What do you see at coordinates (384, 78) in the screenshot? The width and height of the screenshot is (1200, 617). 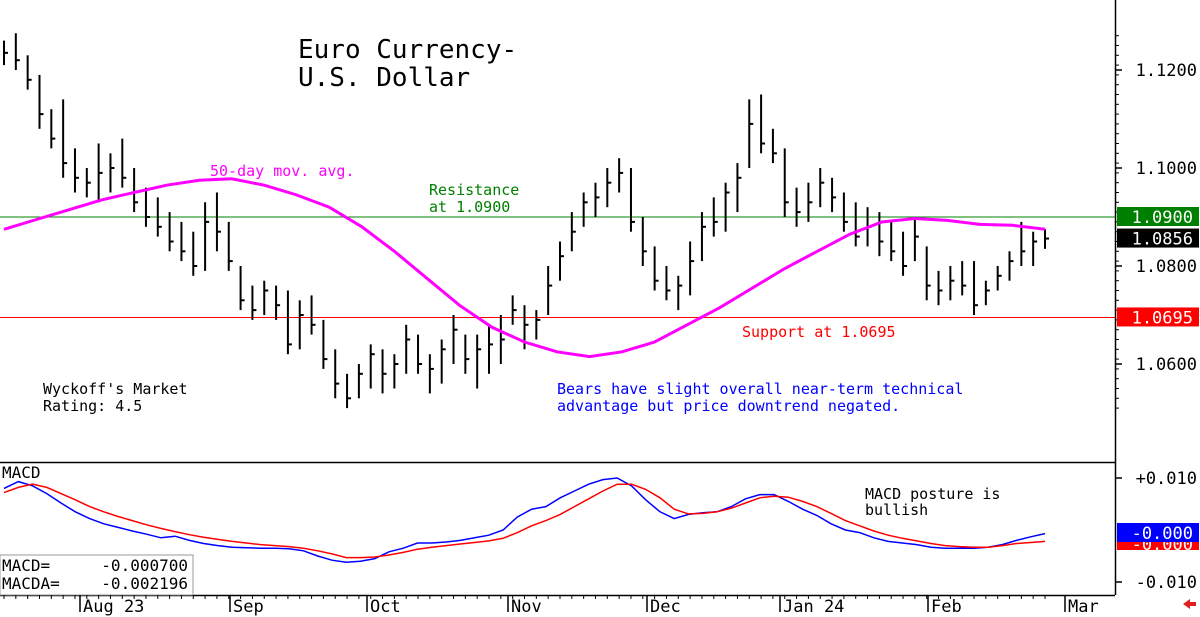 I see `chart-subtitle: U.S. Dollar` at bounding box center [384, 78].